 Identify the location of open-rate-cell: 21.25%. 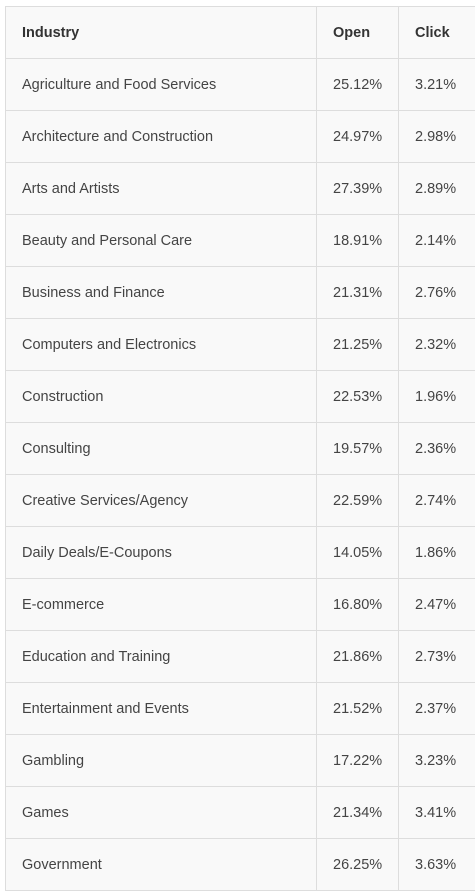
(357, 344).